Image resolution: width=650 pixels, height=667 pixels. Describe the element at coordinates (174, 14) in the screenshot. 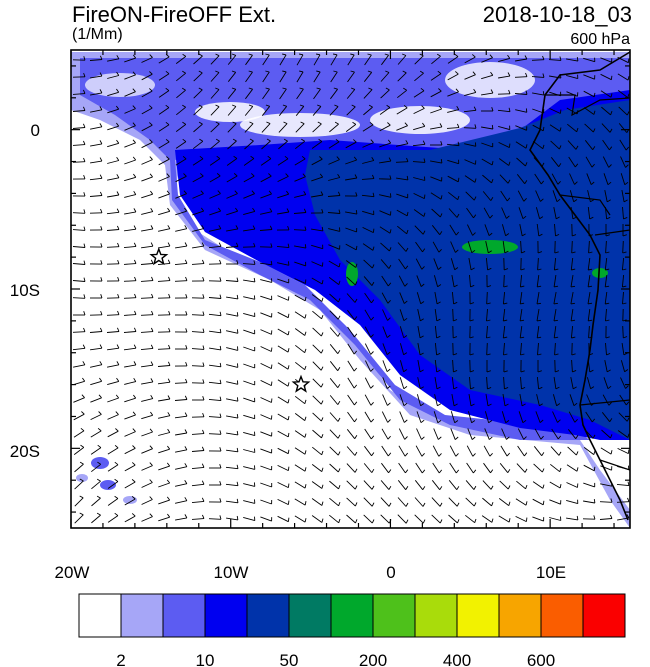

I see `map-title: FireON-FireOFF Ext.` at that location.